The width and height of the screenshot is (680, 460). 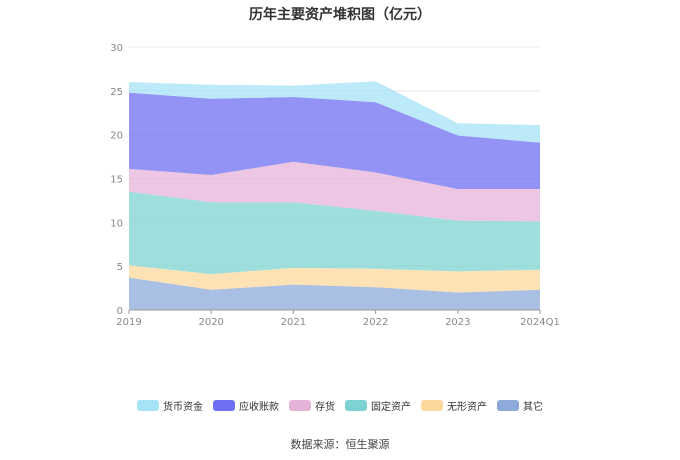 I want to click on legend-item: 应收账款, so click(x=246, y=405).